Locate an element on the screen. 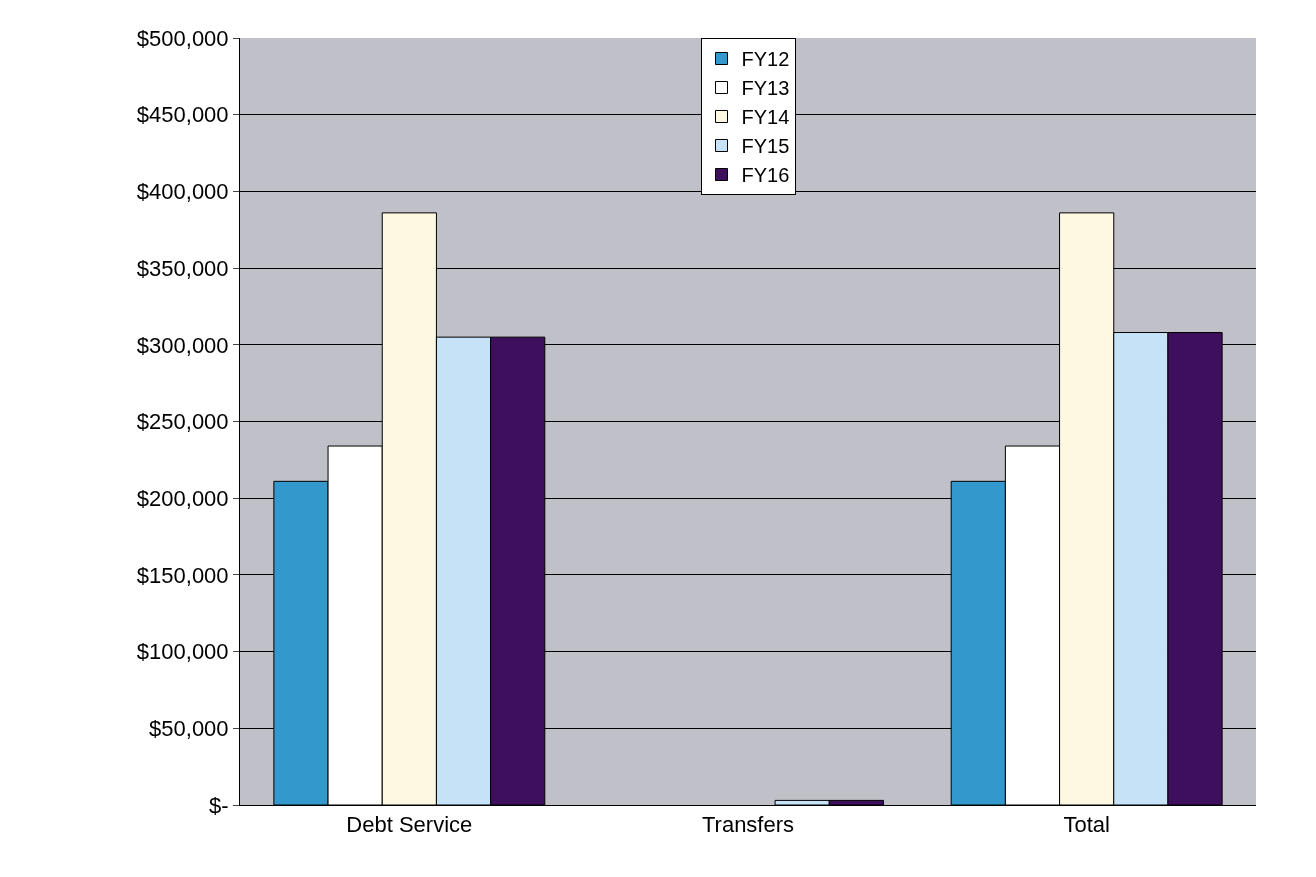 This screenshot has width=1316, height=877. x-tick-label: Debt Service is located at coordinates (409, 825).